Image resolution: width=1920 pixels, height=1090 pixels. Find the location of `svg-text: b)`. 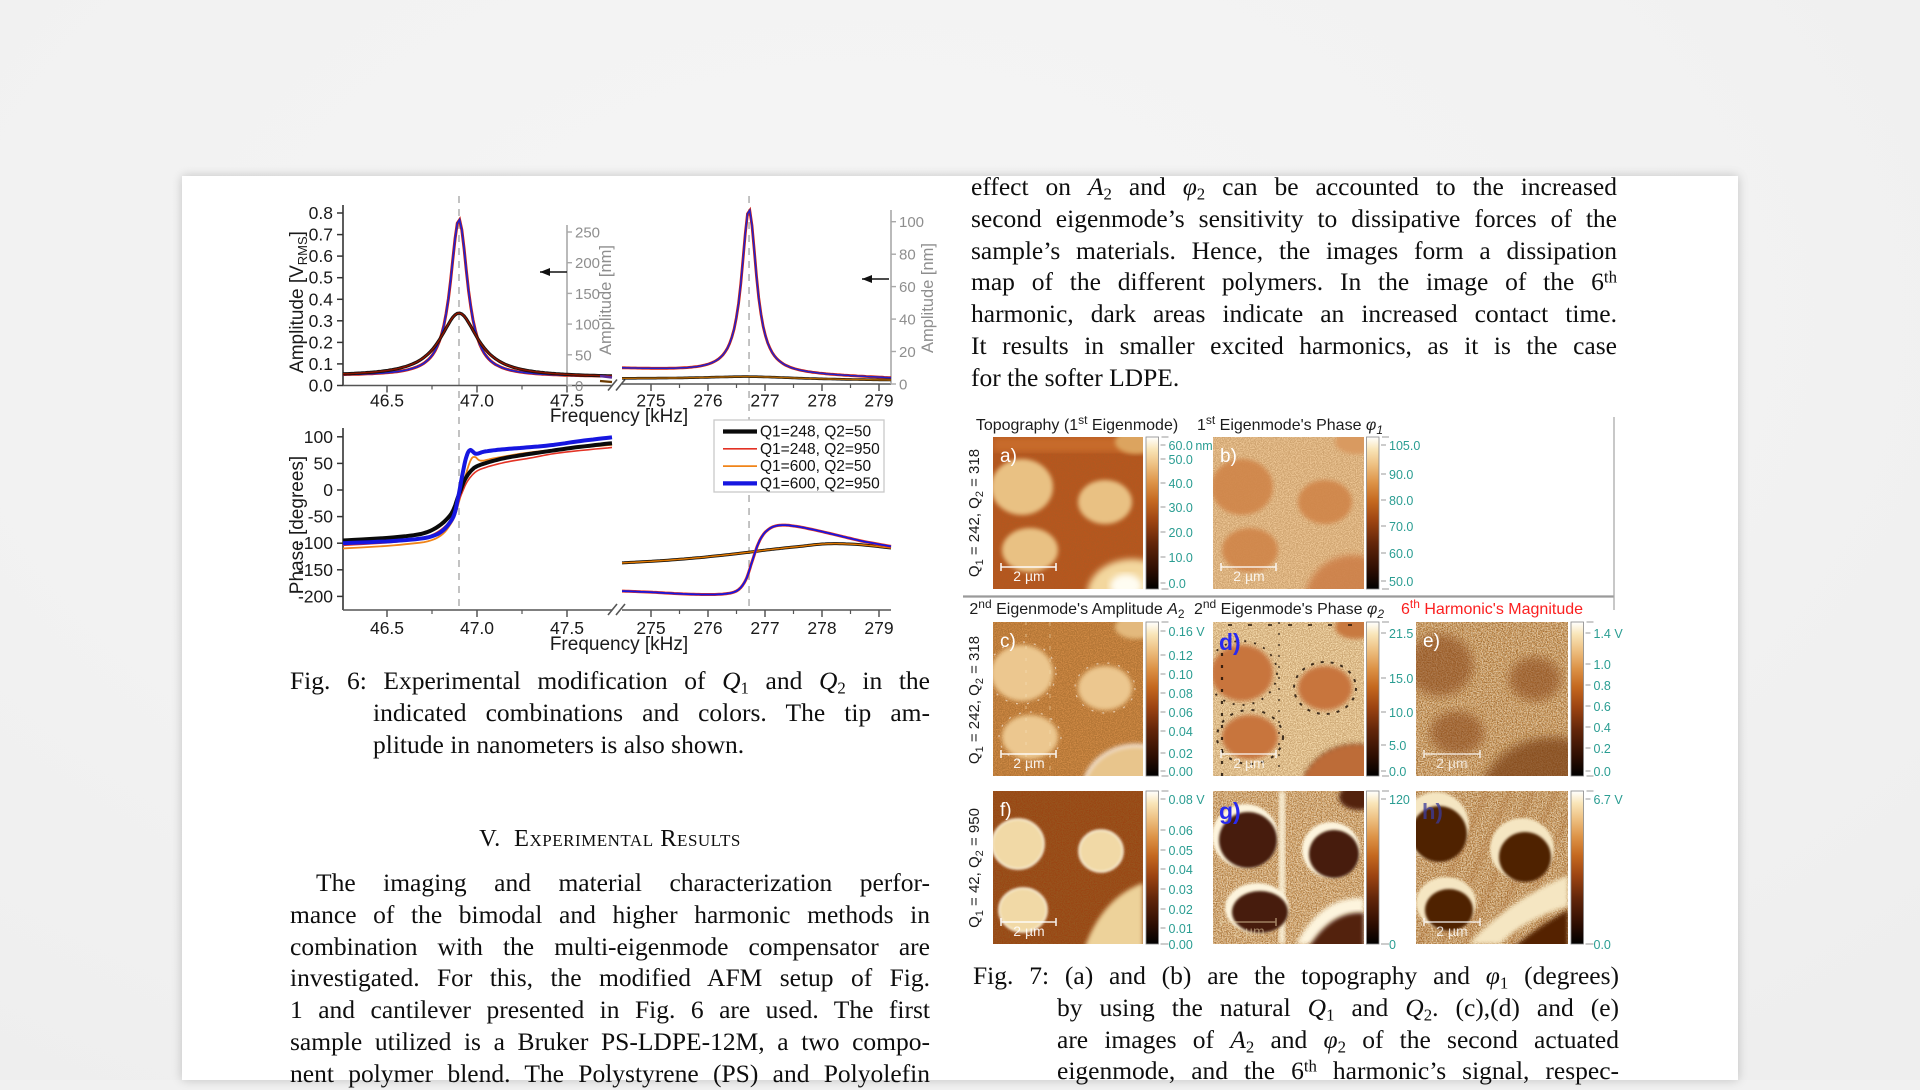

svg-text: b) is located at coordinates (1228, 456).